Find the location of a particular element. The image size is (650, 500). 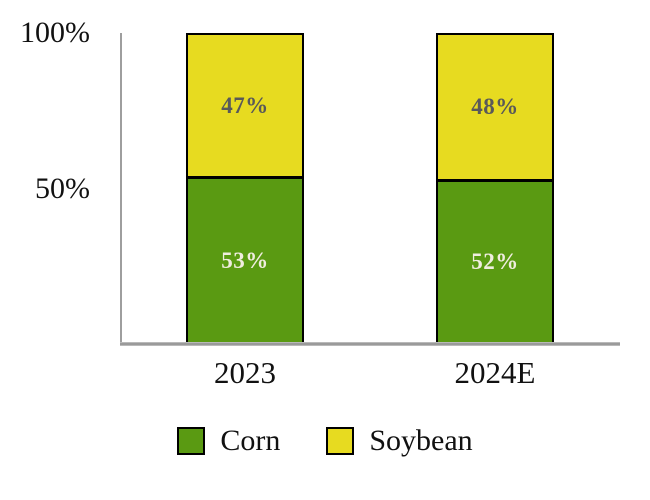

data-label-soybean-2024e: 48% is located at coordinates (495, 107).